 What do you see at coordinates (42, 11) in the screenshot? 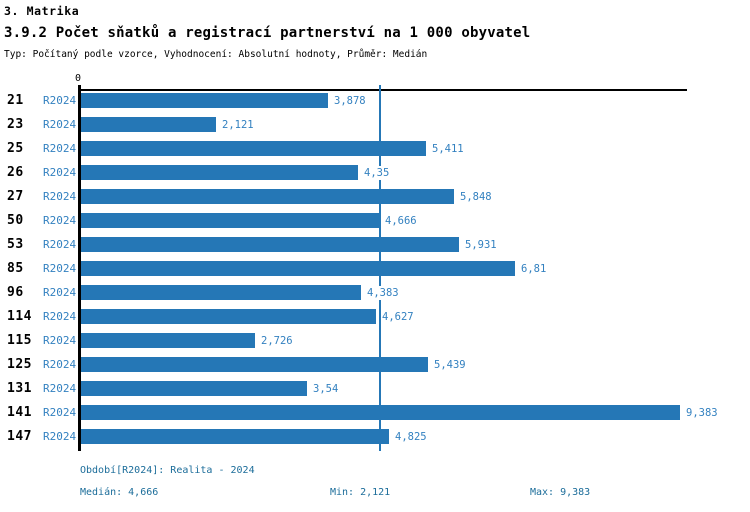
I see `report-section-title: 3. Matrika` at bounding box center [42, 11].